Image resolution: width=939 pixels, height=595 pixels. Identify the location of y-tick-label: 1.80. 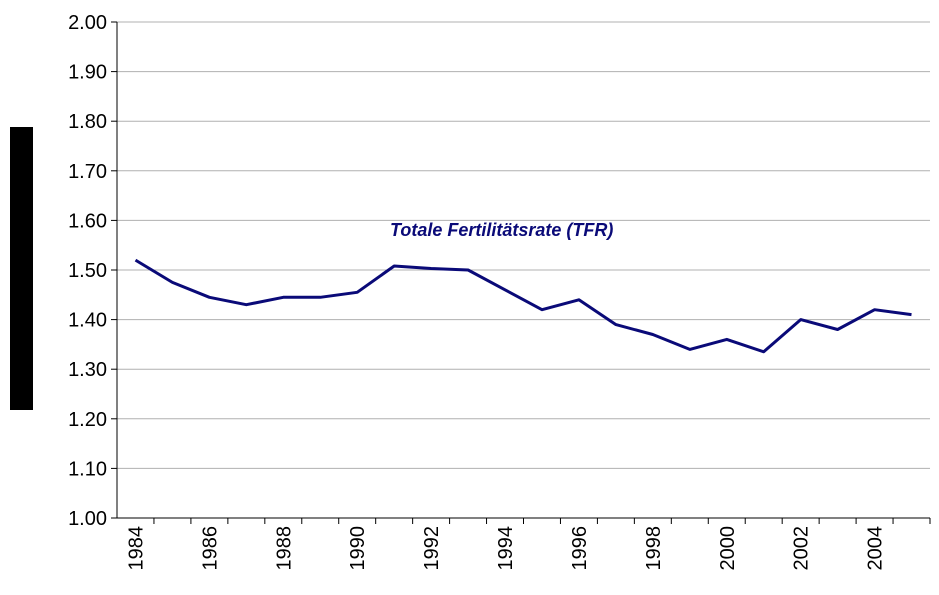
(87, 122).